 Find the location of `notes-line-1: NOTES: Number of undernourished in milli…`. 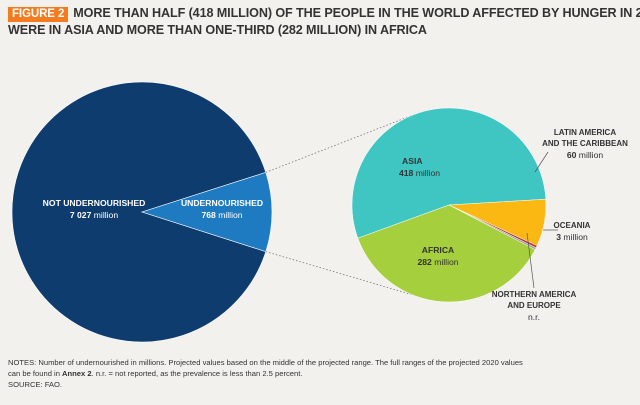

notes-line-1: NOTES: Number of undernourished in milli… is located at coordinates (265, 362).